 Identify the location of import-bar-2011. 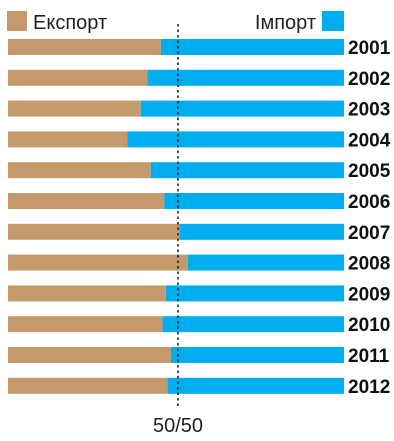
(257, 355).